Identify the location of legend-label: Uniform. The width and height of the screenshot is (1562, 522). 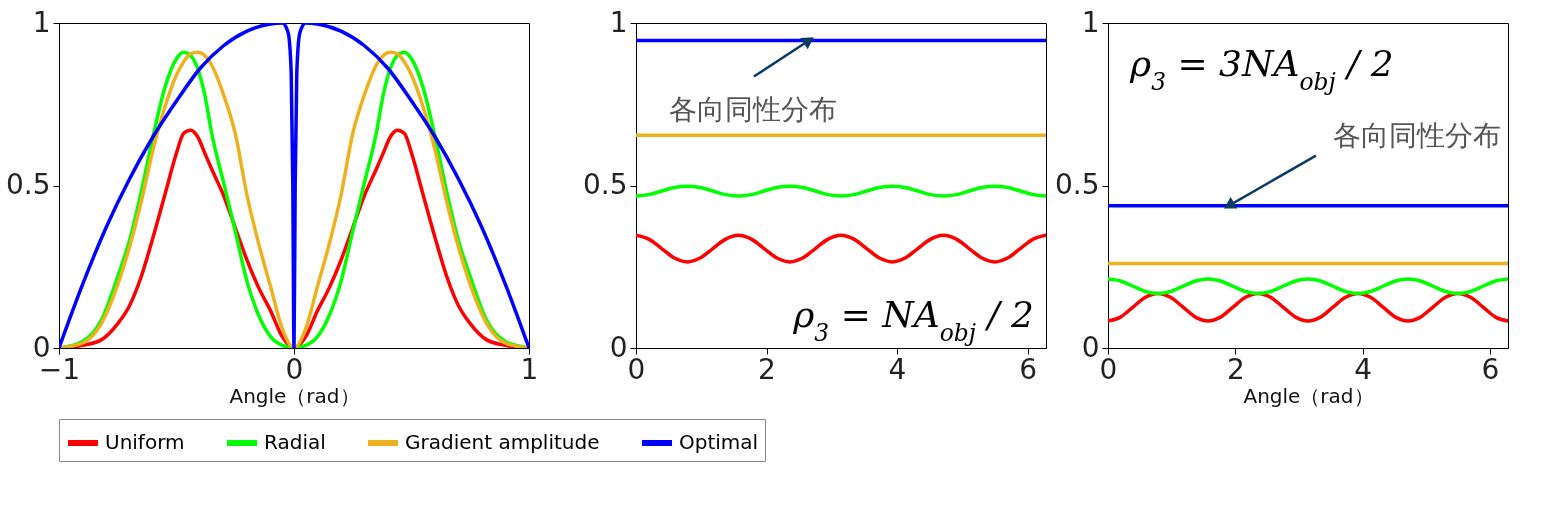
(145, 442).